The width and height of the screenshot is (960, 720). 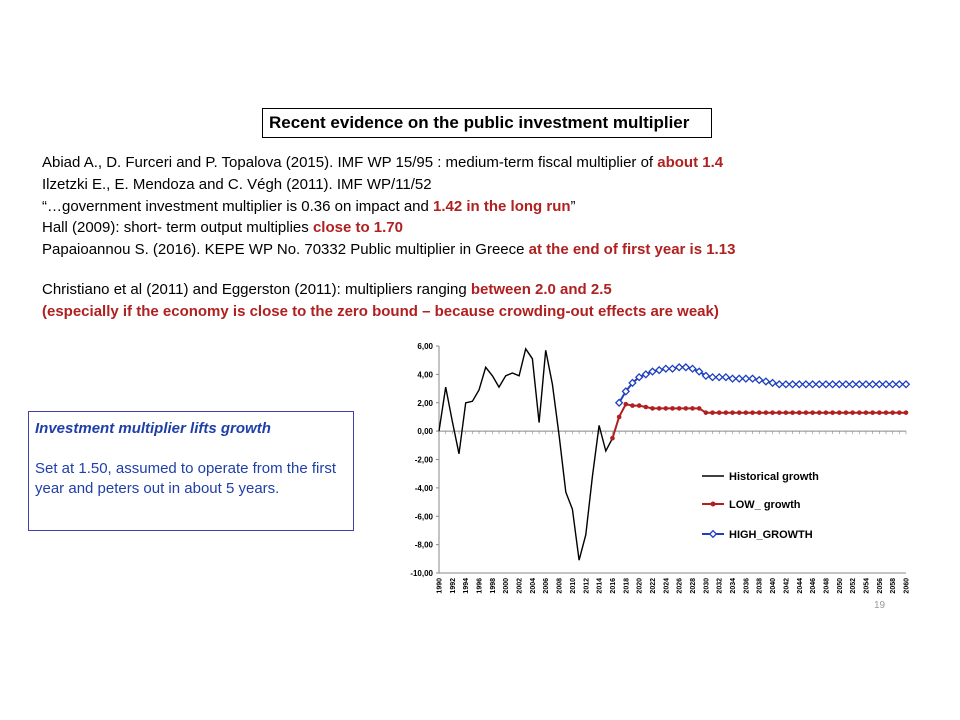 What do you see at coordinates (573, 206) in the screenshot?
I see `reference-suffix: ”` at bounding box center [573, 206].